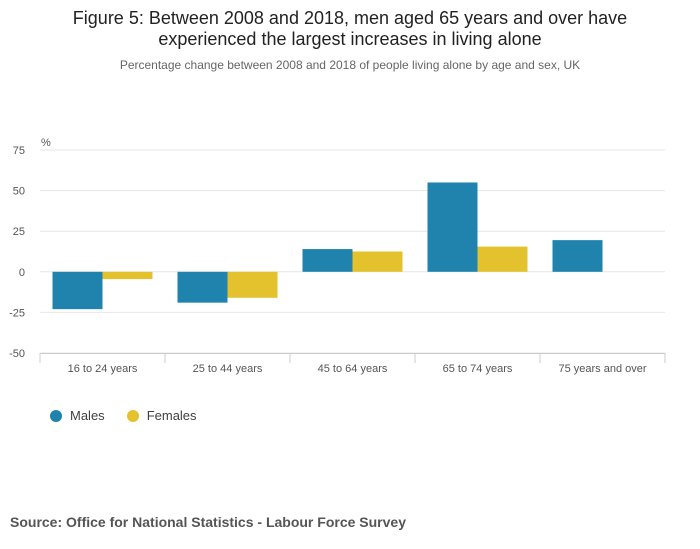 The width and height of the screenshot is (700, 549). I want to click on y-tick-label: 50, so click(19, 192).